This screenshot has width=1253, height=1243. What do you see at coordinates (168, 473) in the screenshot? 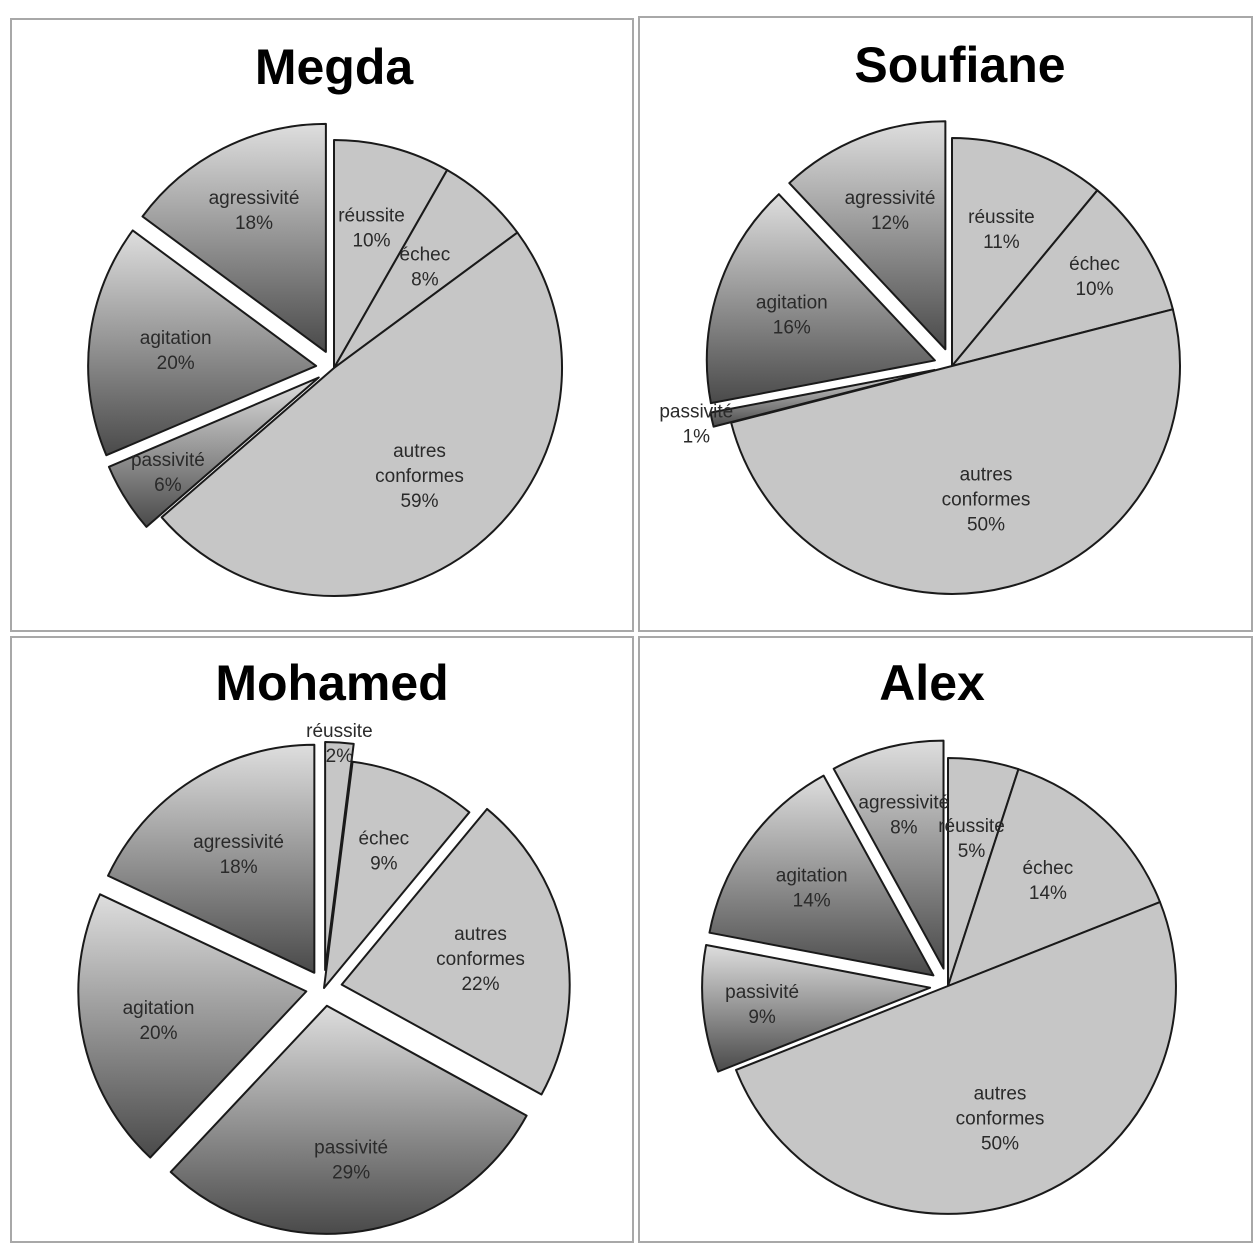
I see `slice-label-passivite: passivité 6%` at bounding box center [168, 473].